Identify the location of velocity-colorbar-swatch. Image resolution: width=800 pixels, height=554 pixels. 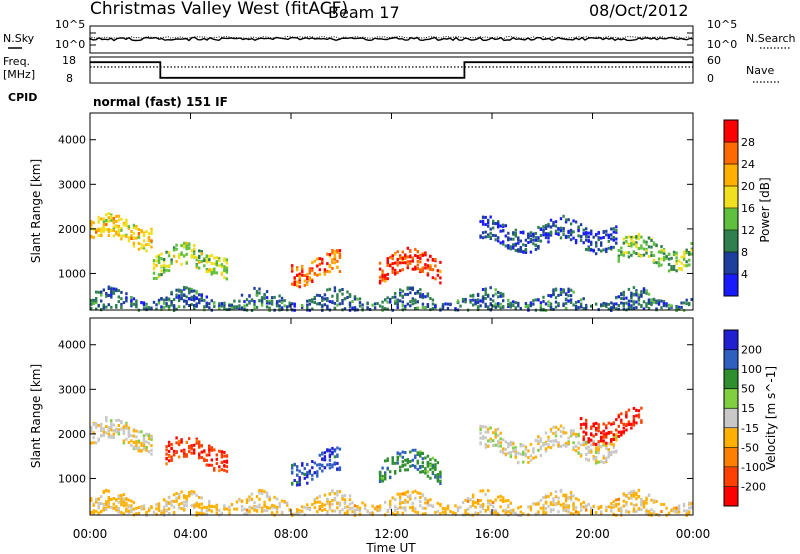
(731, 496).